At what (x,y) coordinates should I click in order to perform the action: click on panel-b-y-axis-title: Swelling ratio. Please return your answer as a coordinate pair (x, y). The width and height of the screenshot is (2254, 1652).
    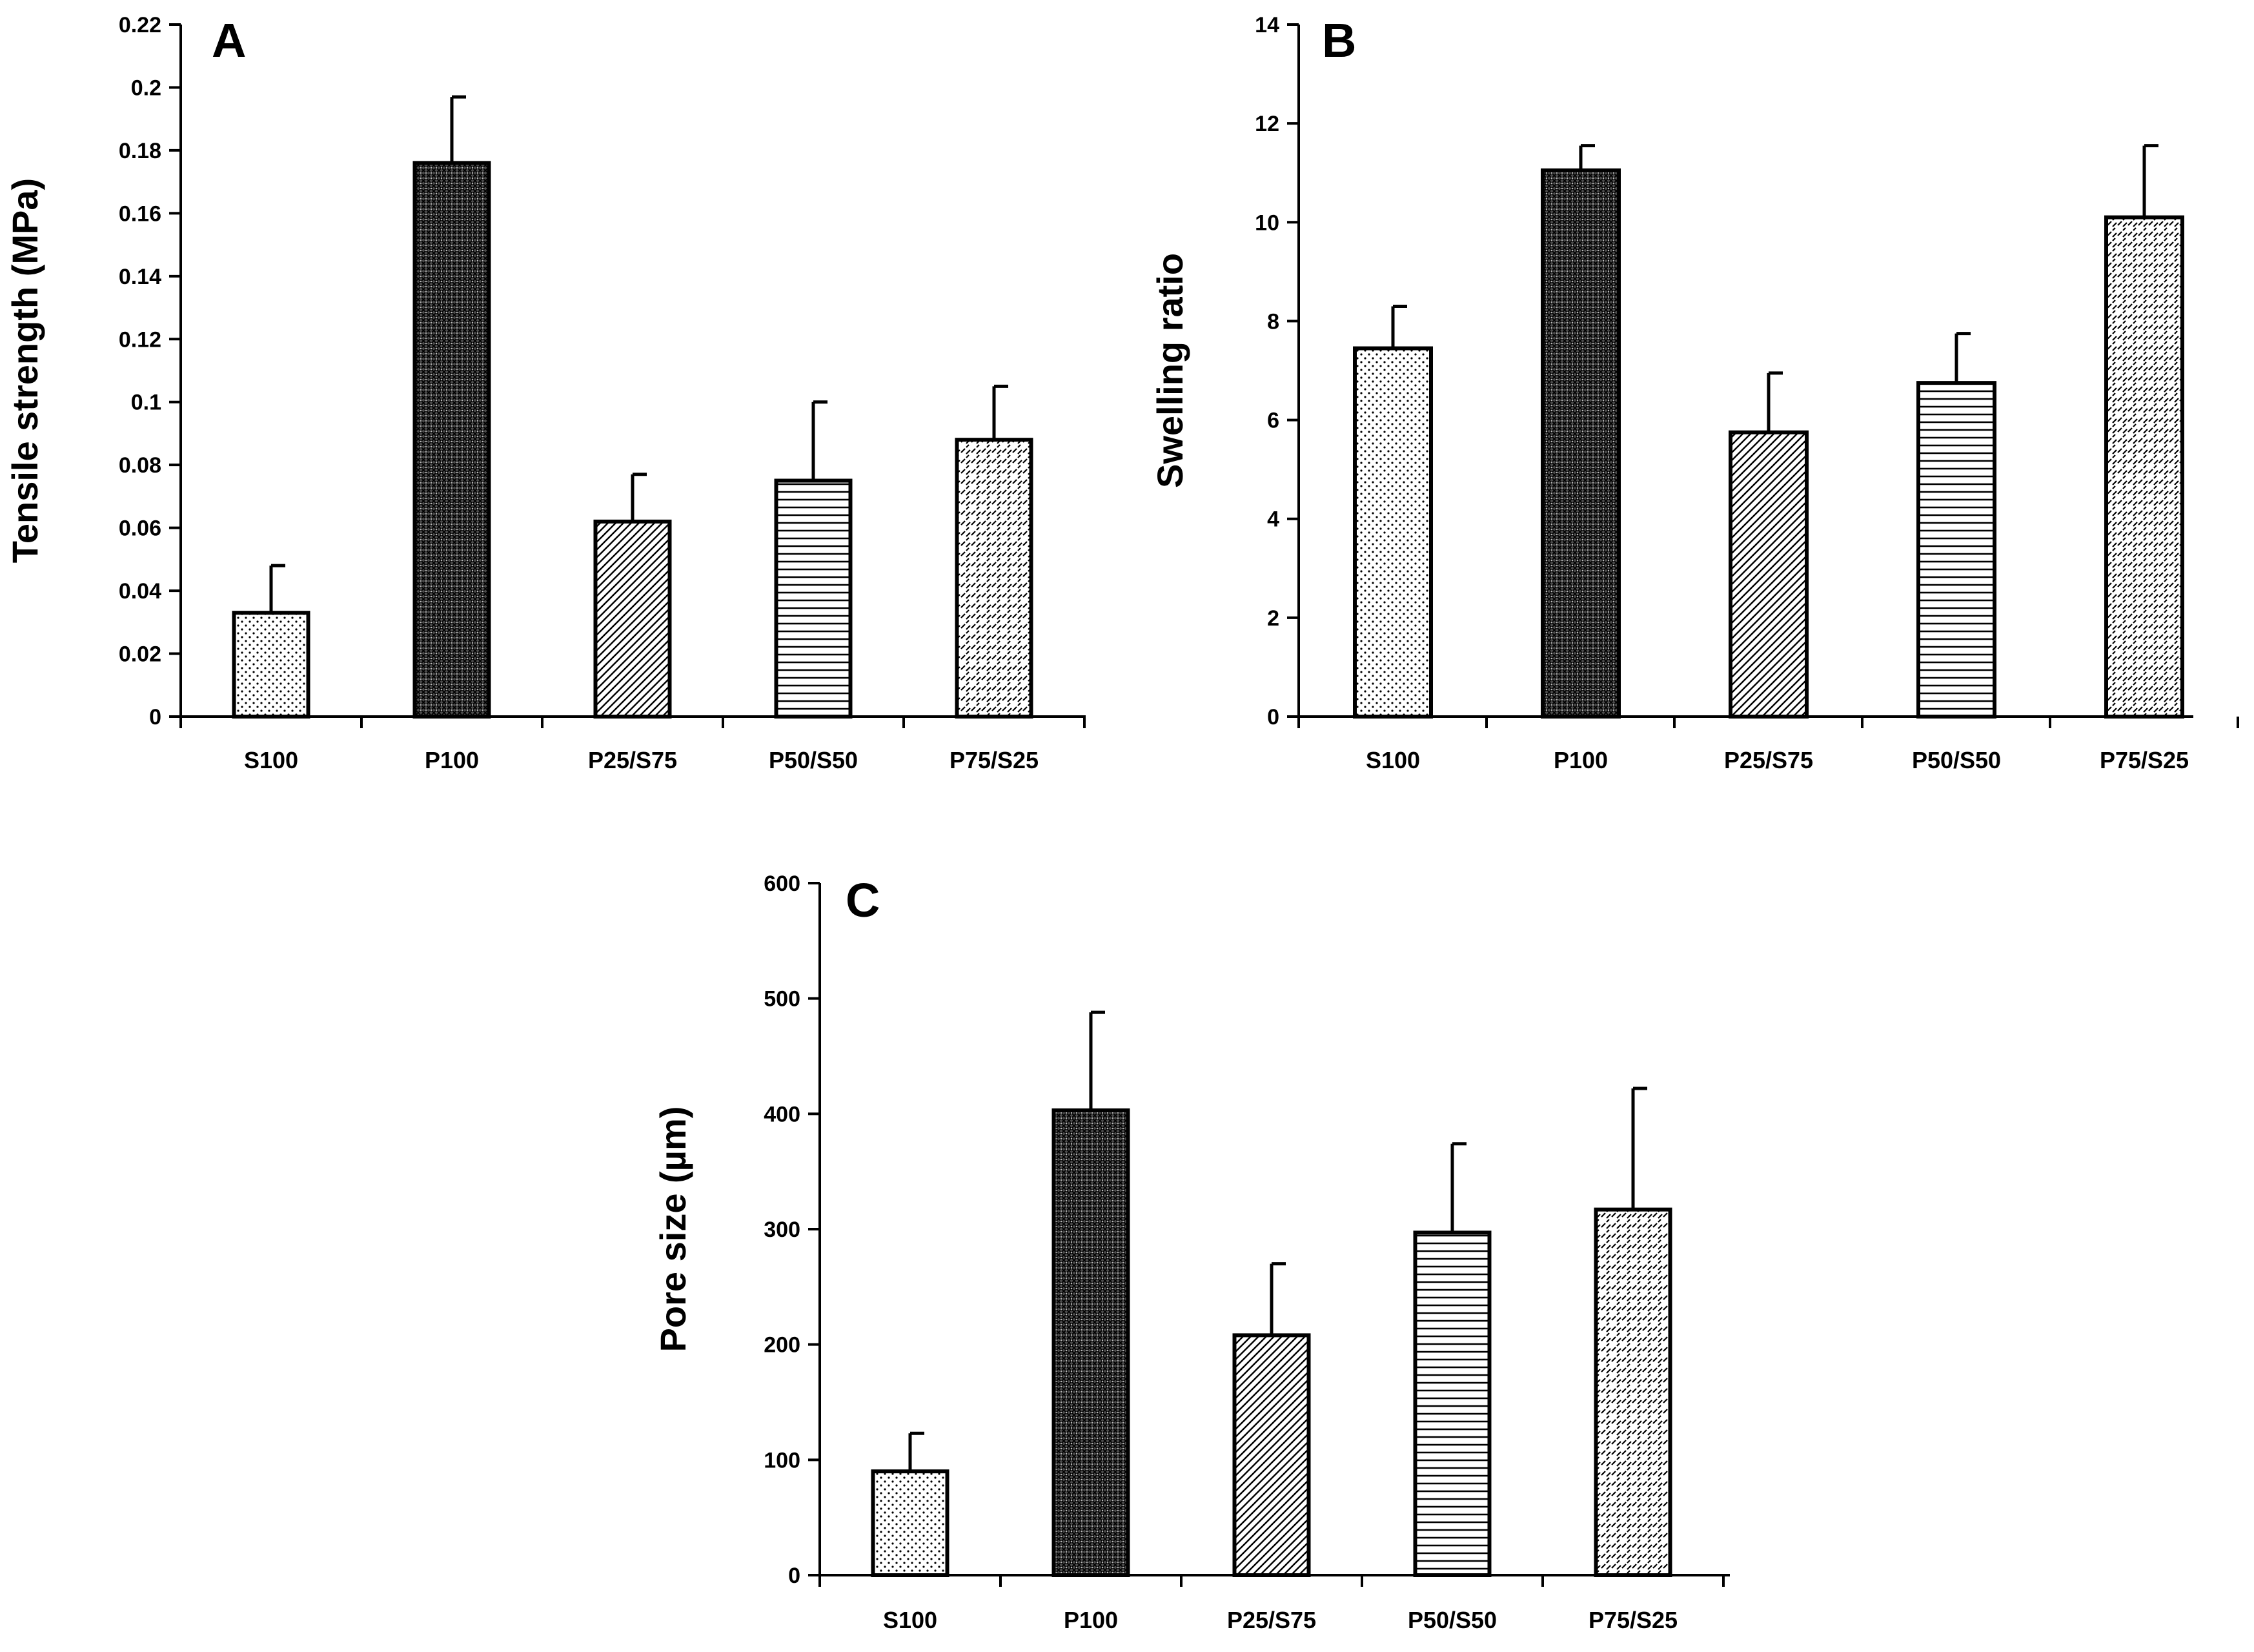
    Looking at the image, I should click on (1170, 370).